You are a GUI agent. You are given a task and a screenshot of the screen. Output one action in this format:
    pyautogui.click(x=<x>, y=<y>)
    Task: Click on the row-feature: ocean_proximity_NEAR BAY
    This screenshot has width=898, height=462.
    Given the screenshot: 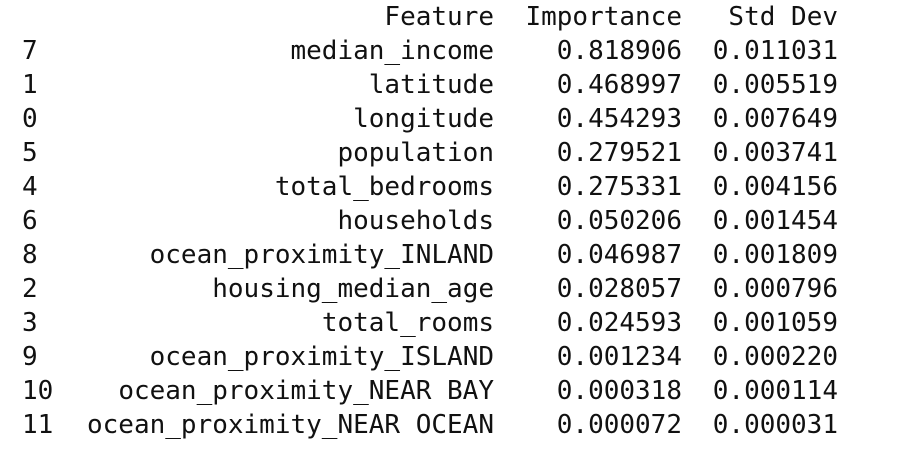 What is the action you would take?
    pyautogui.click(x=306, y=391)
    